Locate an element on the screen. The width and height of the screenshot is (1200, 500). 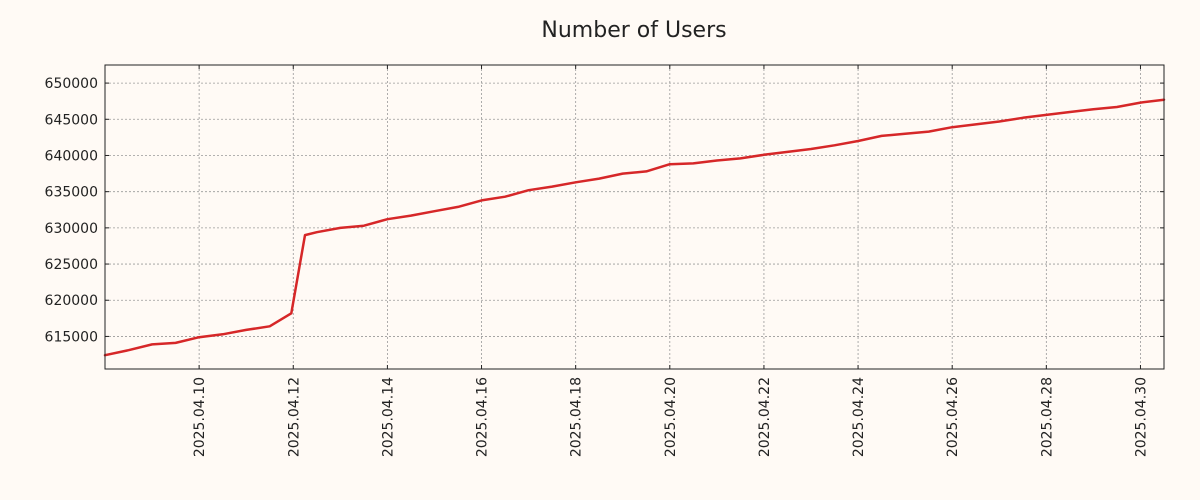
y-tick-label: 615000 is located at coordinates (71, 337).